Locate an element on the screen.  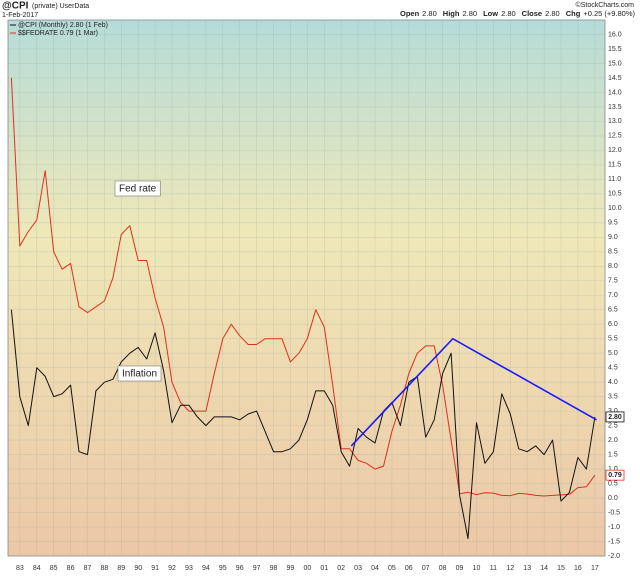
x-tick-label: 89 is located at coordinates (121, 568).